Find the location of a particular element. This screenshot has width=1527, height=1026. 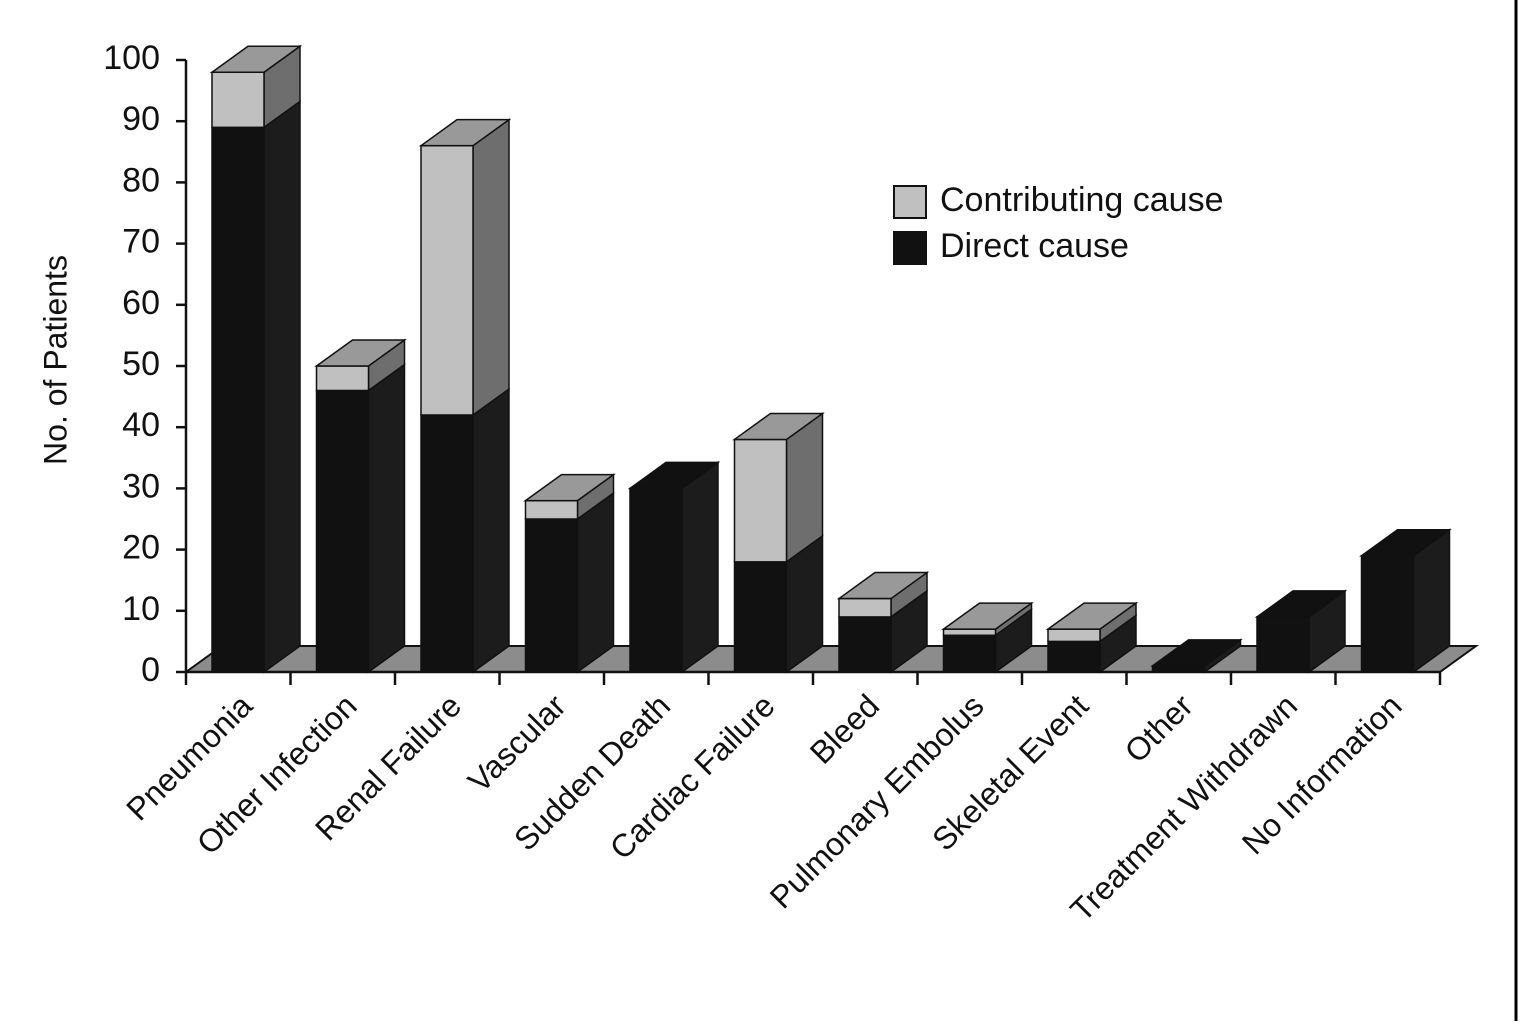

legend-label: Contributing cause is located at coordinates (1082, 200).